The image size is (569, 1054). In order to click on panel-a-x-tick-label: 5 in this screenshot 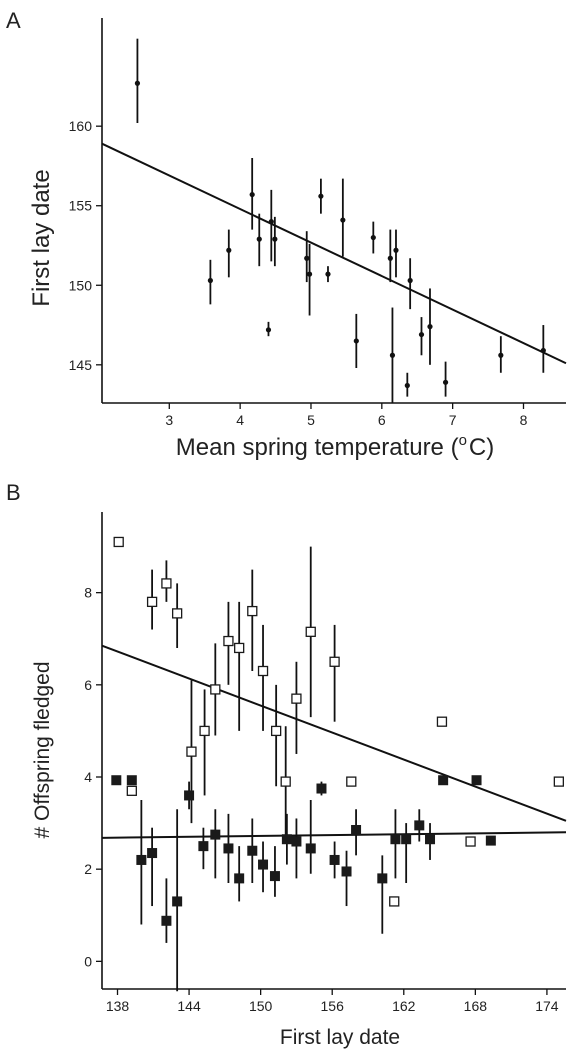, I will do `click(311, 420)`.